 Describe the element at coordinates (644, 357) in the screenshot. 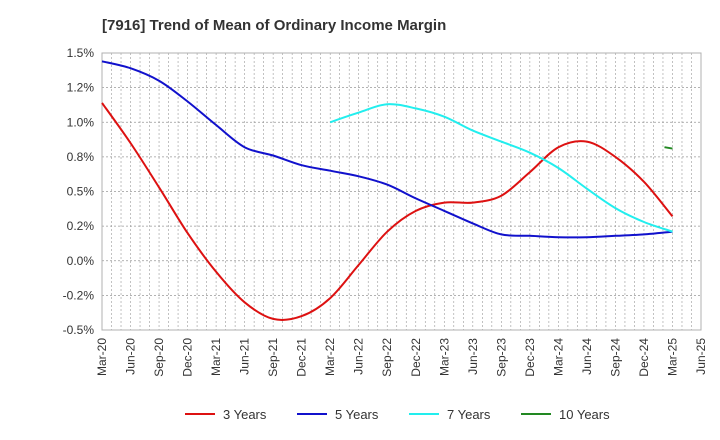

I see `x-tick-label: Dec-24` at that location.